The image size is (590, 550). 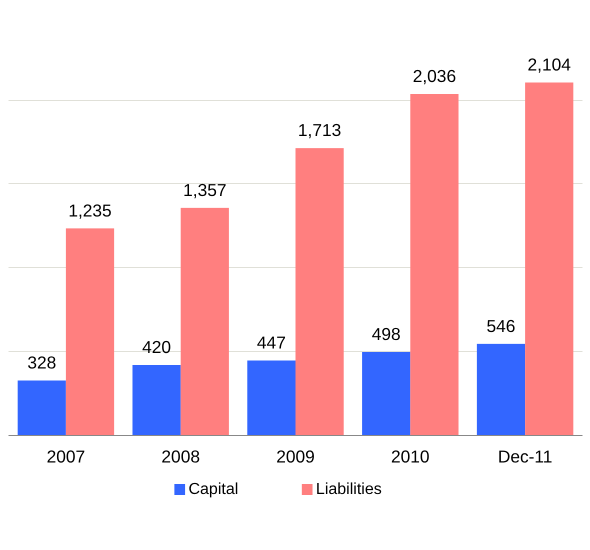 I want to click on data-label: 2,104, so click(x=550, y=64).